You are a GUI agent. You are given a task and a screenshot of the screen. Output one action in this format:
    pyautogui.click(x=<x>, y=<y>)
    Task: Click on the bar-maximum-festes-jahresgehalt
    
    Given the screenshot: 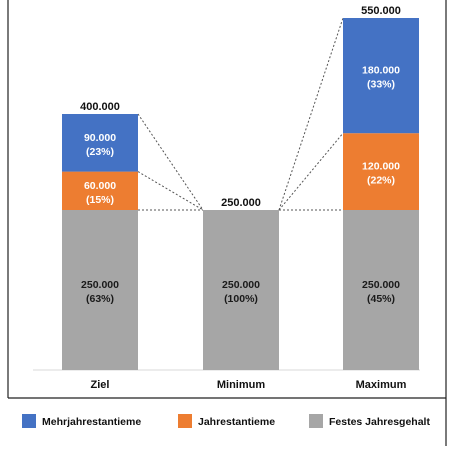 What is the action you would take?
    pyautogui.click(x=381, y=290)
    